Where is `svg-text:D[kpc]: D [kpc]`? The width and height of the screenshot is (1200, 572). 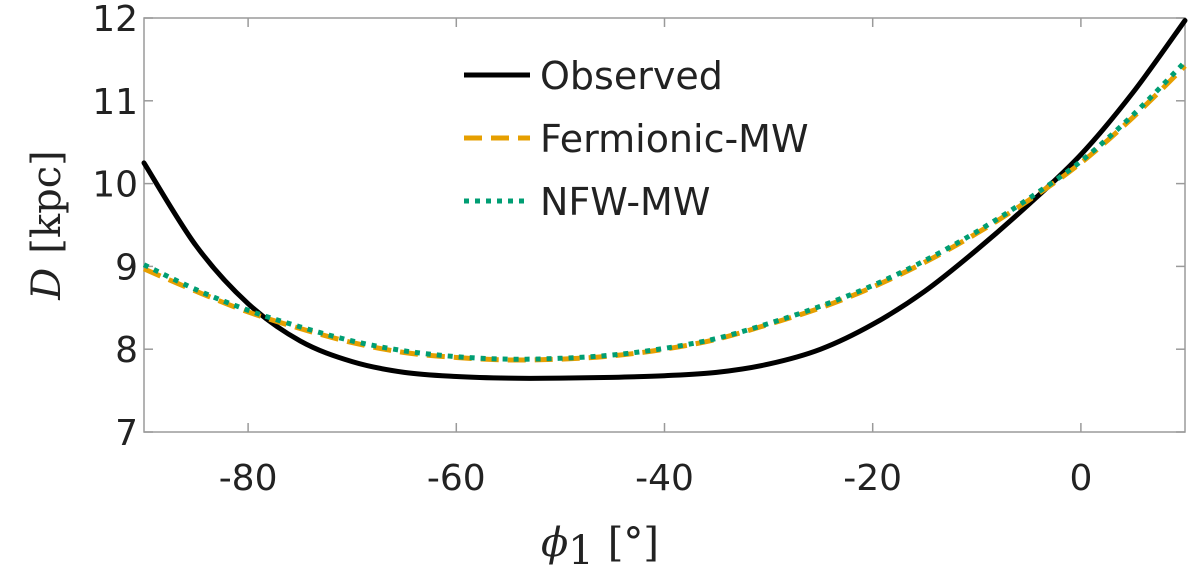 svg-text:D[kpc]: D [kpc] is located at coordinates (47, 225).